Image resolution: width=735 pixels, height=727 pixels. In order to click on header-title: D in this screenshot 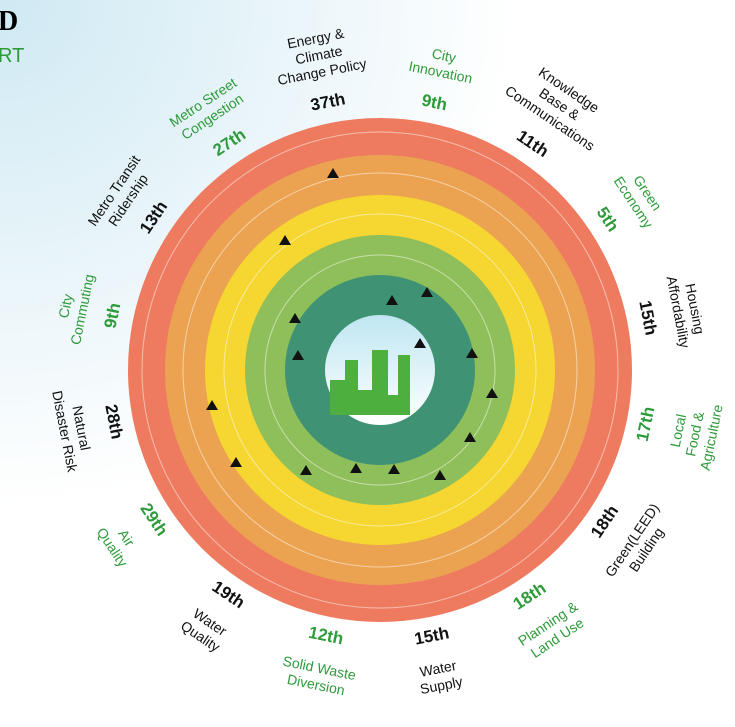, I will do `click(9, 21)`.